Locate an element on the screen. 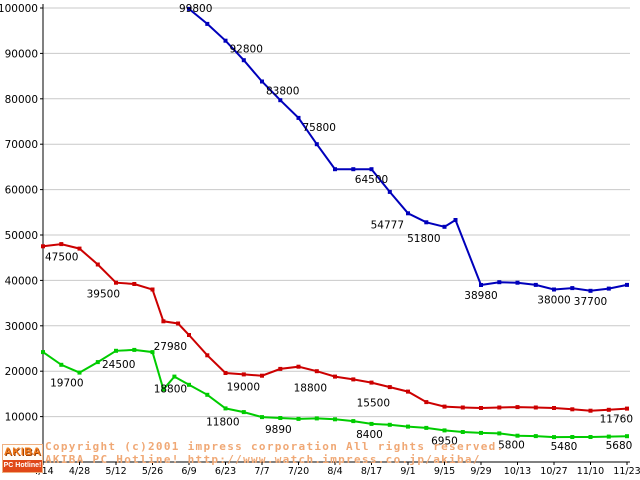 Image resolution: width=640 pixels, height=480 pixels. blue-data-label: 38000 is located at coordinates (553, 301).